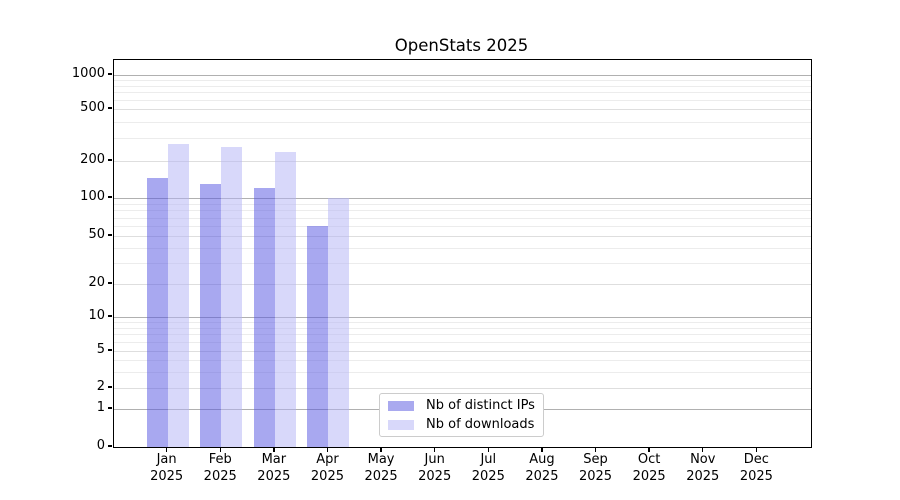 Image resolution: width=900 pixels, height=500 pixels. I want to click on legend-swatch-downloads, so click(401, 424).